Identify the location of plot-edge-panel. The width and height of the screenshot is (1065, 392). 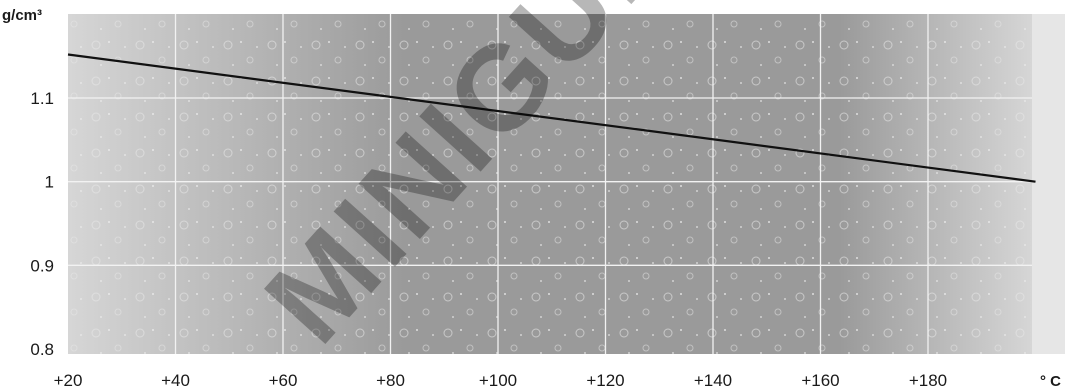
(1048, 184).